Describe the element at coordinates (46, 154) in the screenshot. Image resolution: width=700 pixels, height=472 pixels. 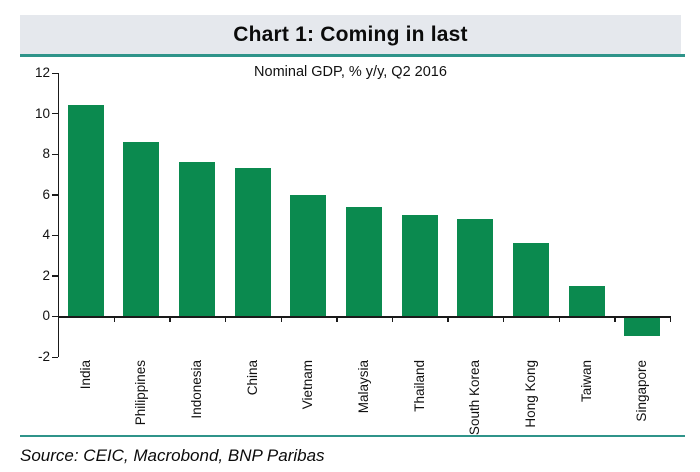
I see `y-axis-tick-label: 8` at that location.